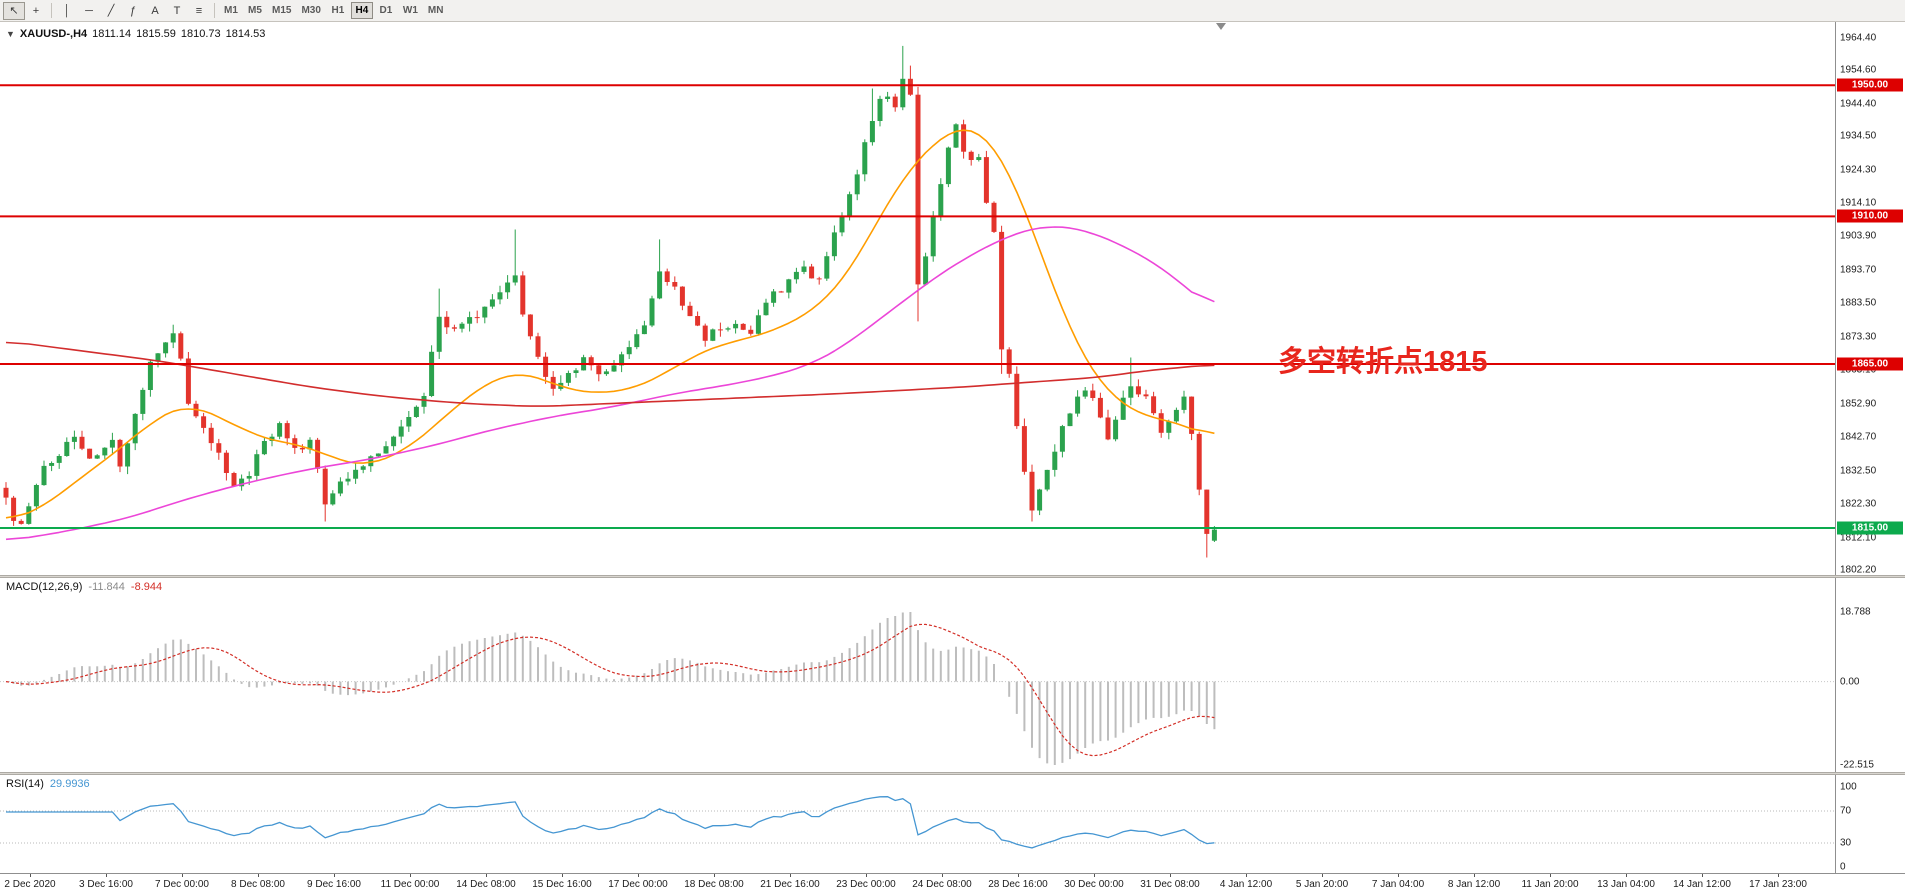 The image size is (1905, 893). I want to click on macd-value-signal: -8.944, so click(146, 587).